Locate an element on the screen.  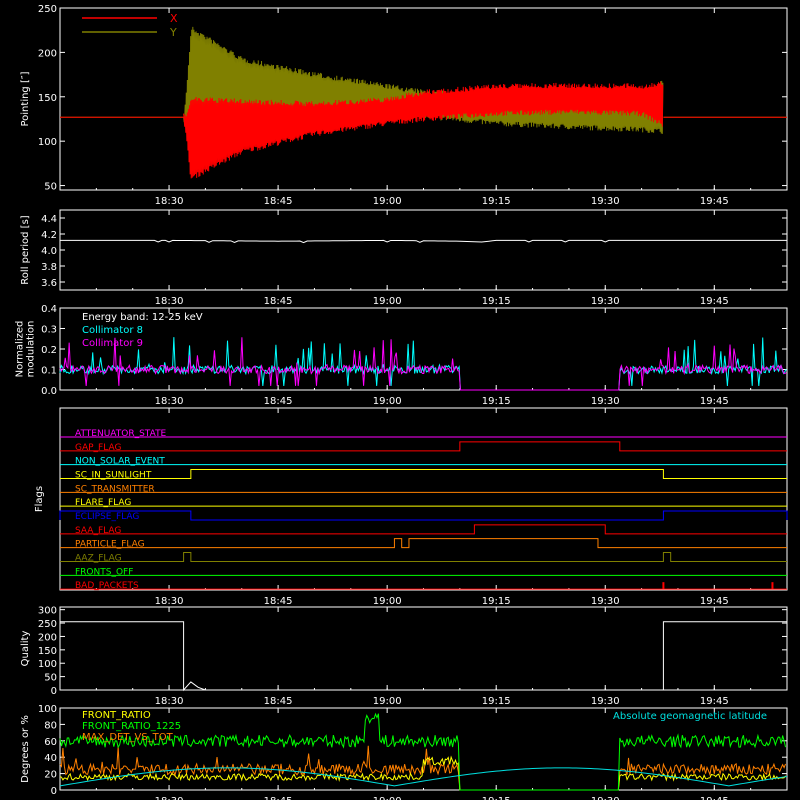
y-axis-label: Pointing [″] is located at coordinates (25, 98).